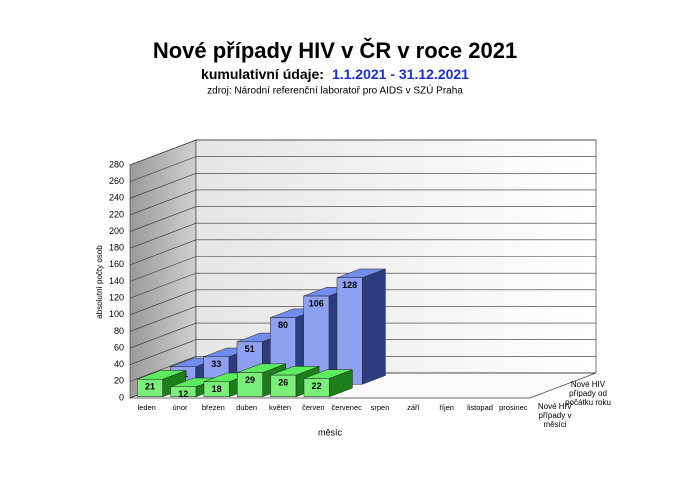  I want to click on y-tick-label: 0, so click(121, 397).